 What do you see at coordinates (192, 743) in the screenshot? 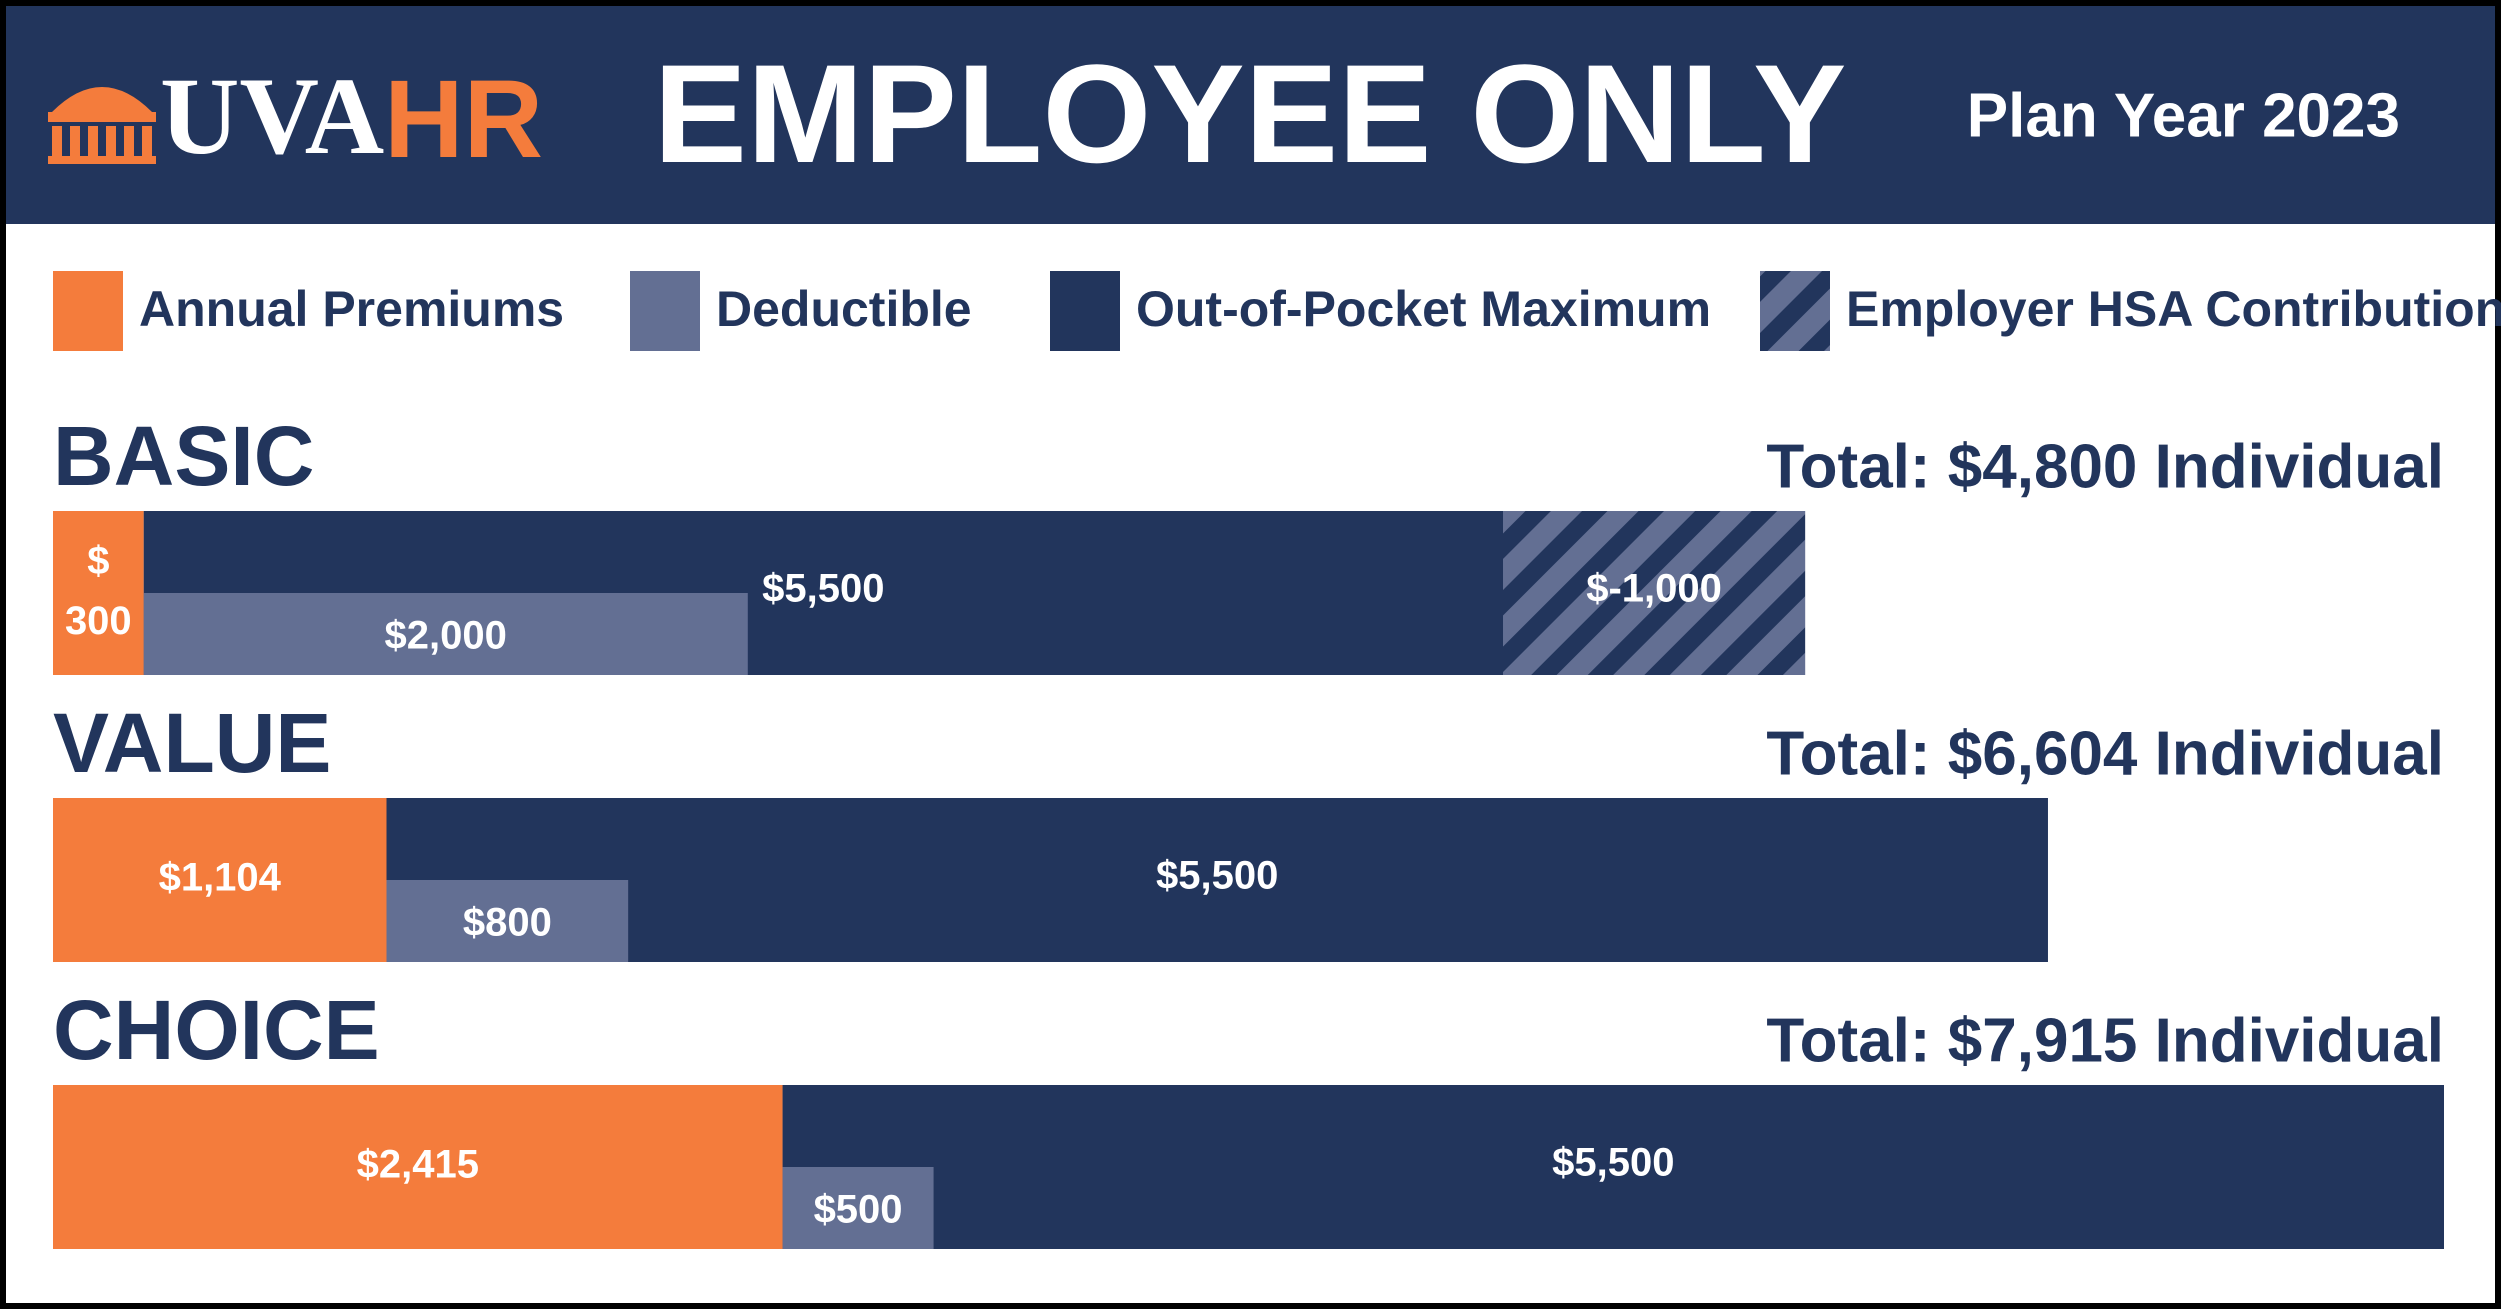
I see `category-label: VALUE` at bounding box center [192, 743].